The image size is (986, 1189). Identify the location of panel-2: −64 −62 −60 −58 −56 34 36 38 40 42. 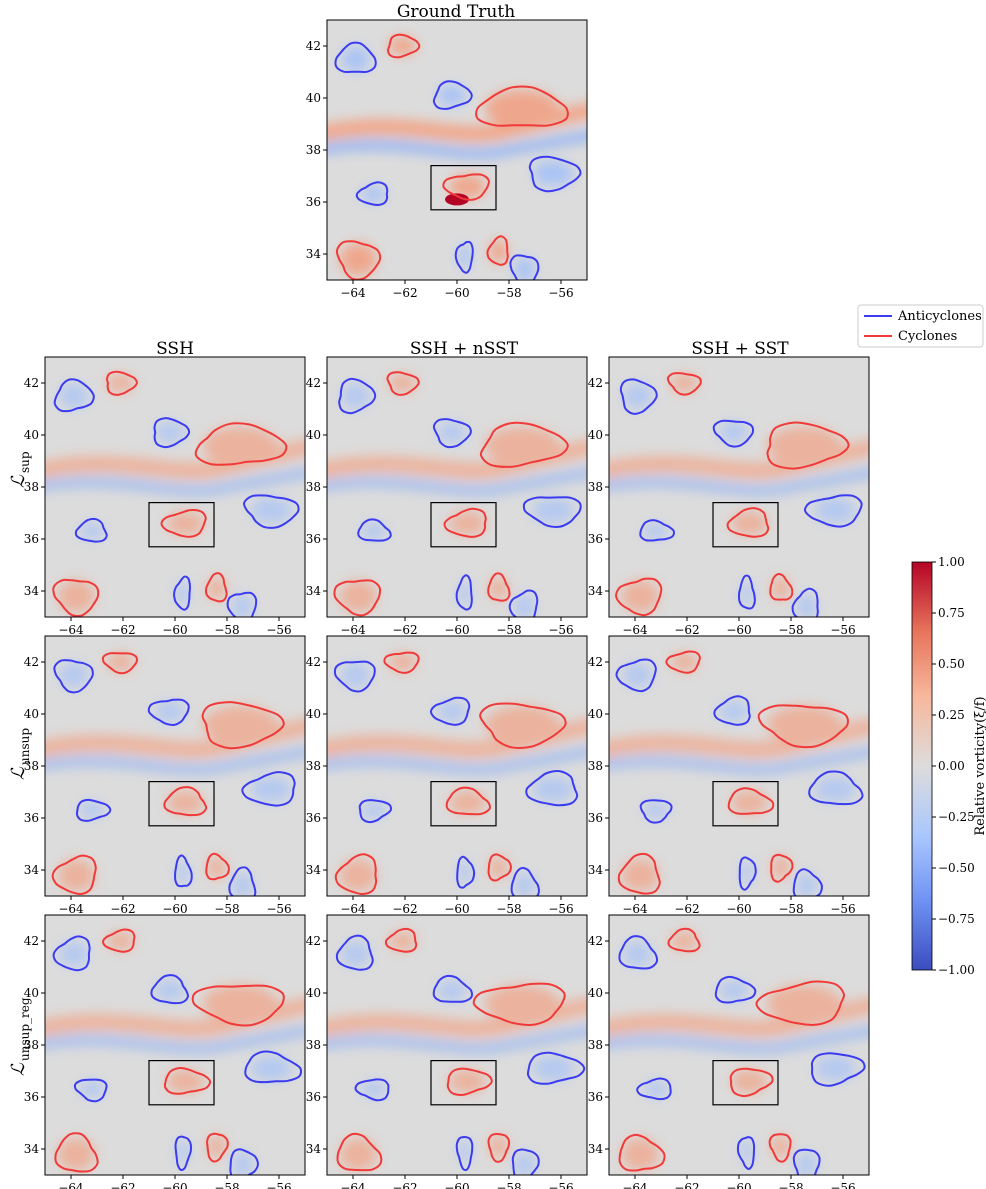
(447, 496).